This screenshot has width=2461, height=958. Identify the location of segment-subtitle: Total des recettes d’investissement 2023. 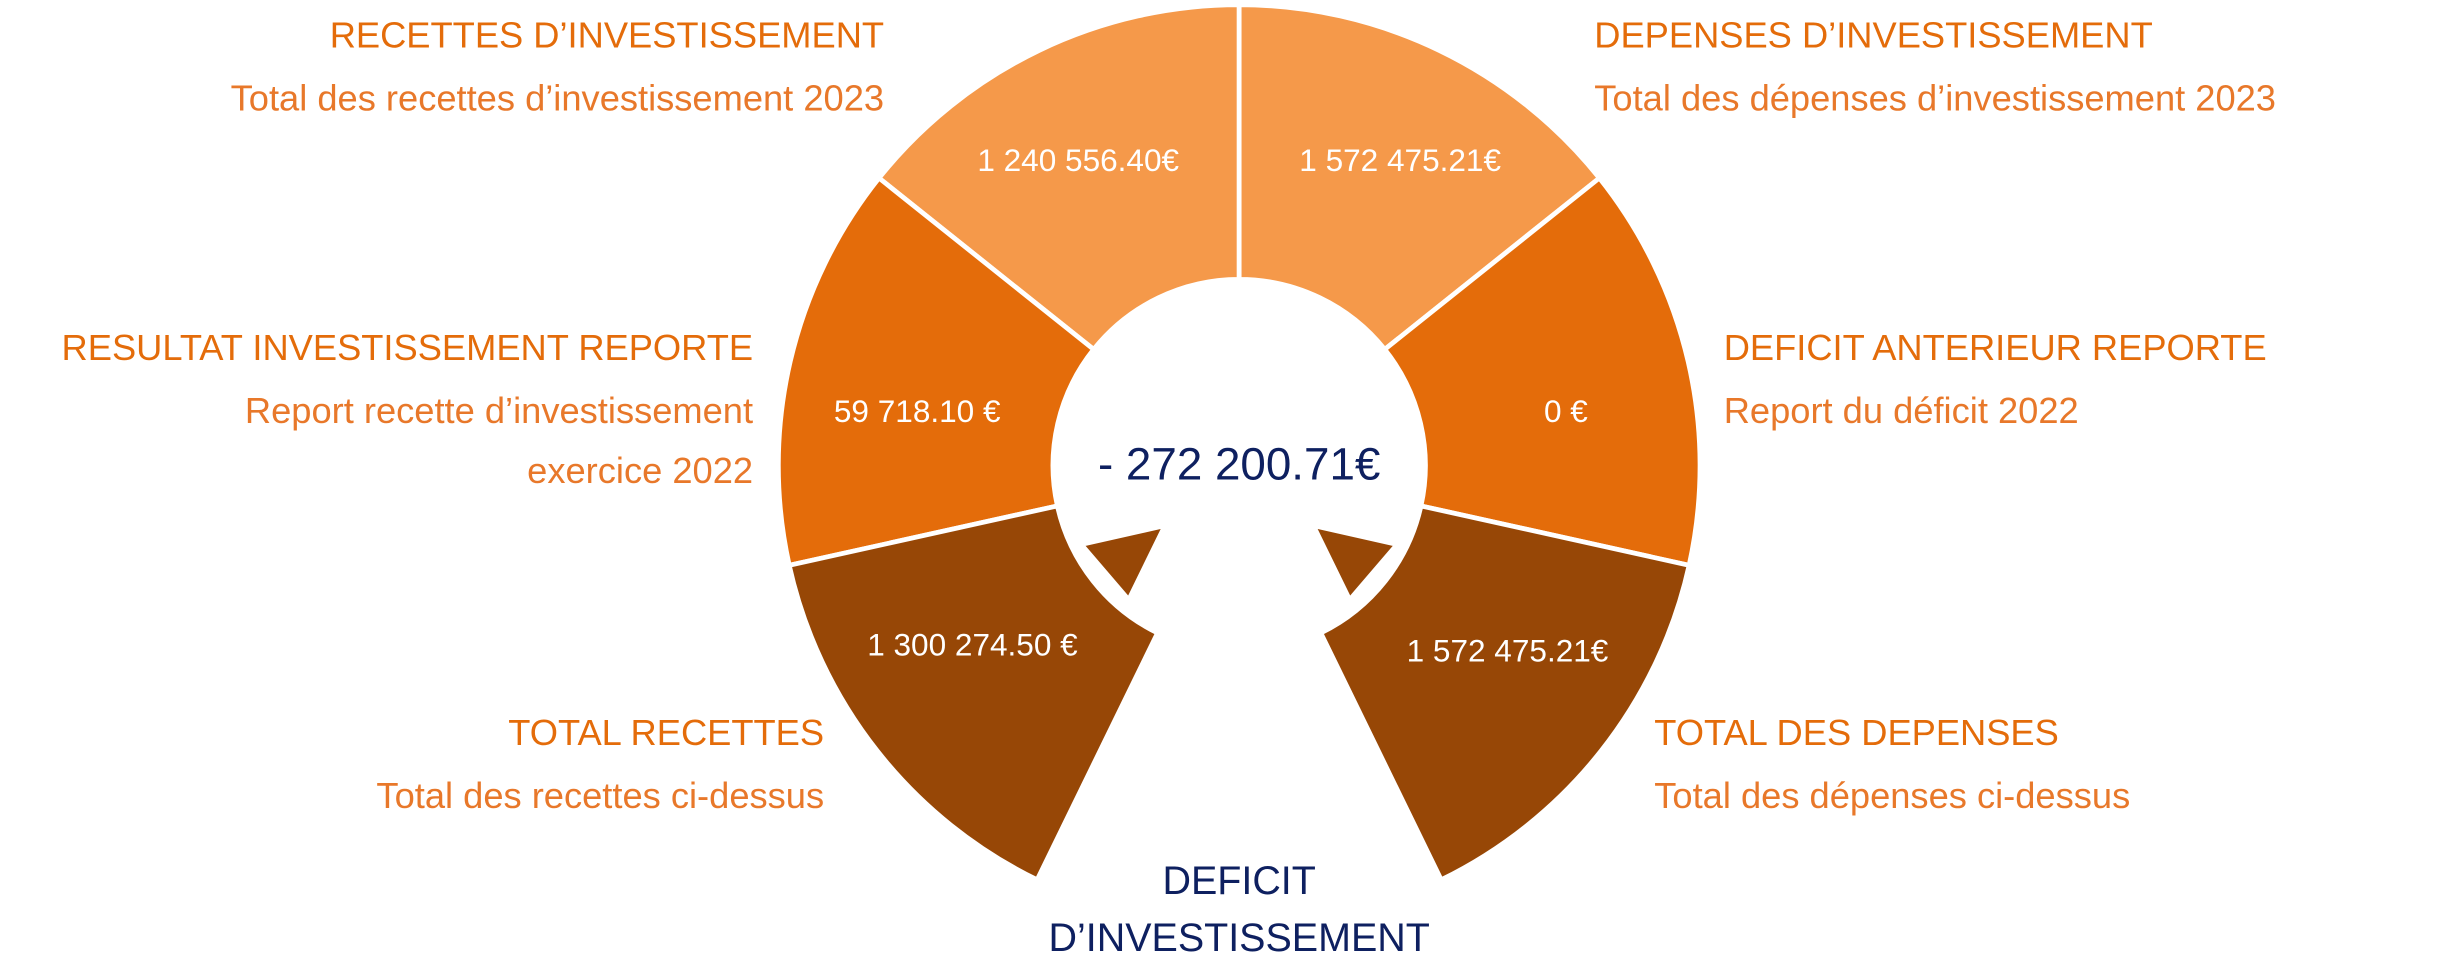
(557, 98).